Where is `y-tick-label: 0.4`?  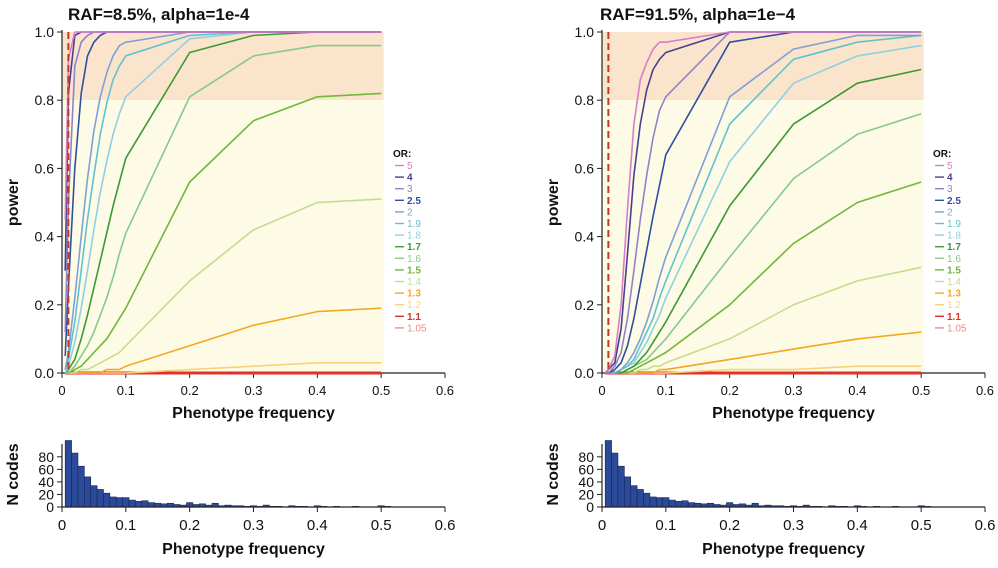
y-tick-label: 0.4 is located at coordinates (585, 237).